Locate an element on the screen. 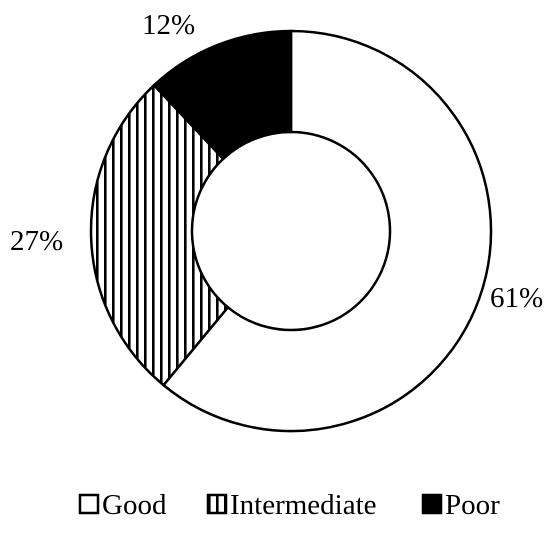 This screenshot has height=536, width=557. slice-poor is located at coordinates (222, 95).